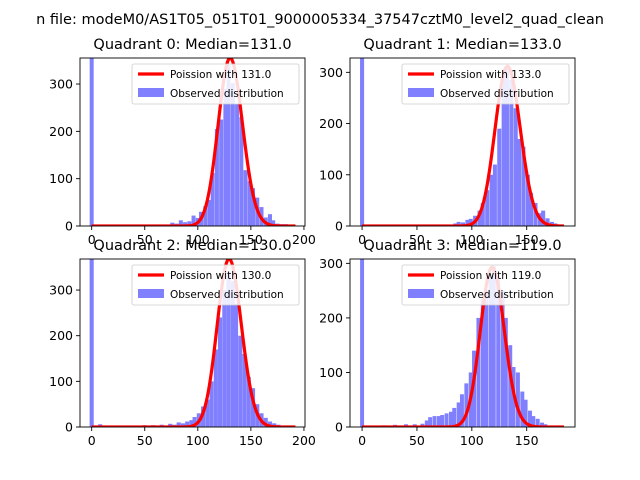 This screenshot has width=640, height=480. I want to click on y-tick-label: 300, so click(331, 263).